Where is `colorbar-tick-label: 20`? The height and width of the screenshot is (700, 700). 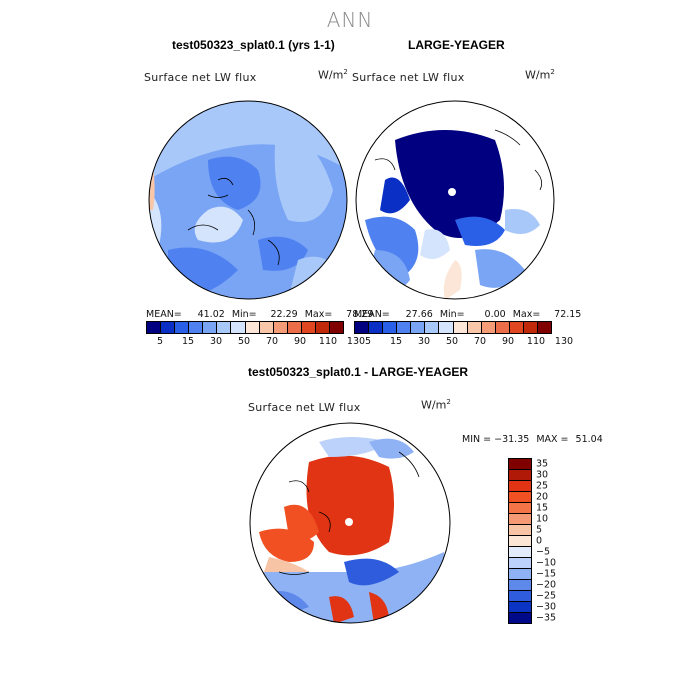 colorbar-tick-label: 20 is located at coordinates (542, 497).